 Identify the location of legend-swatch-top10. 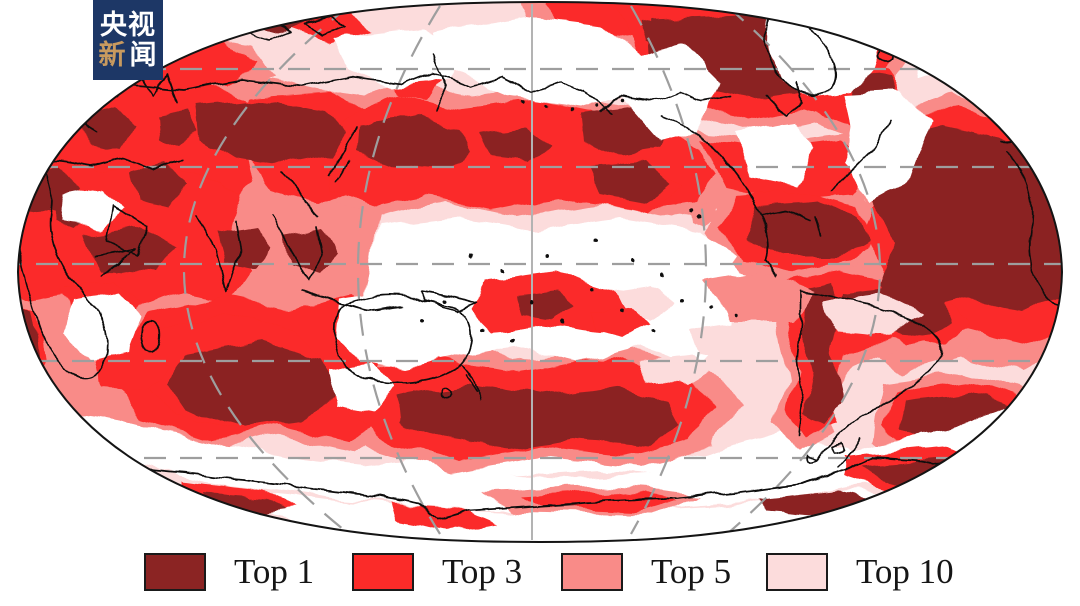
(797, 572).